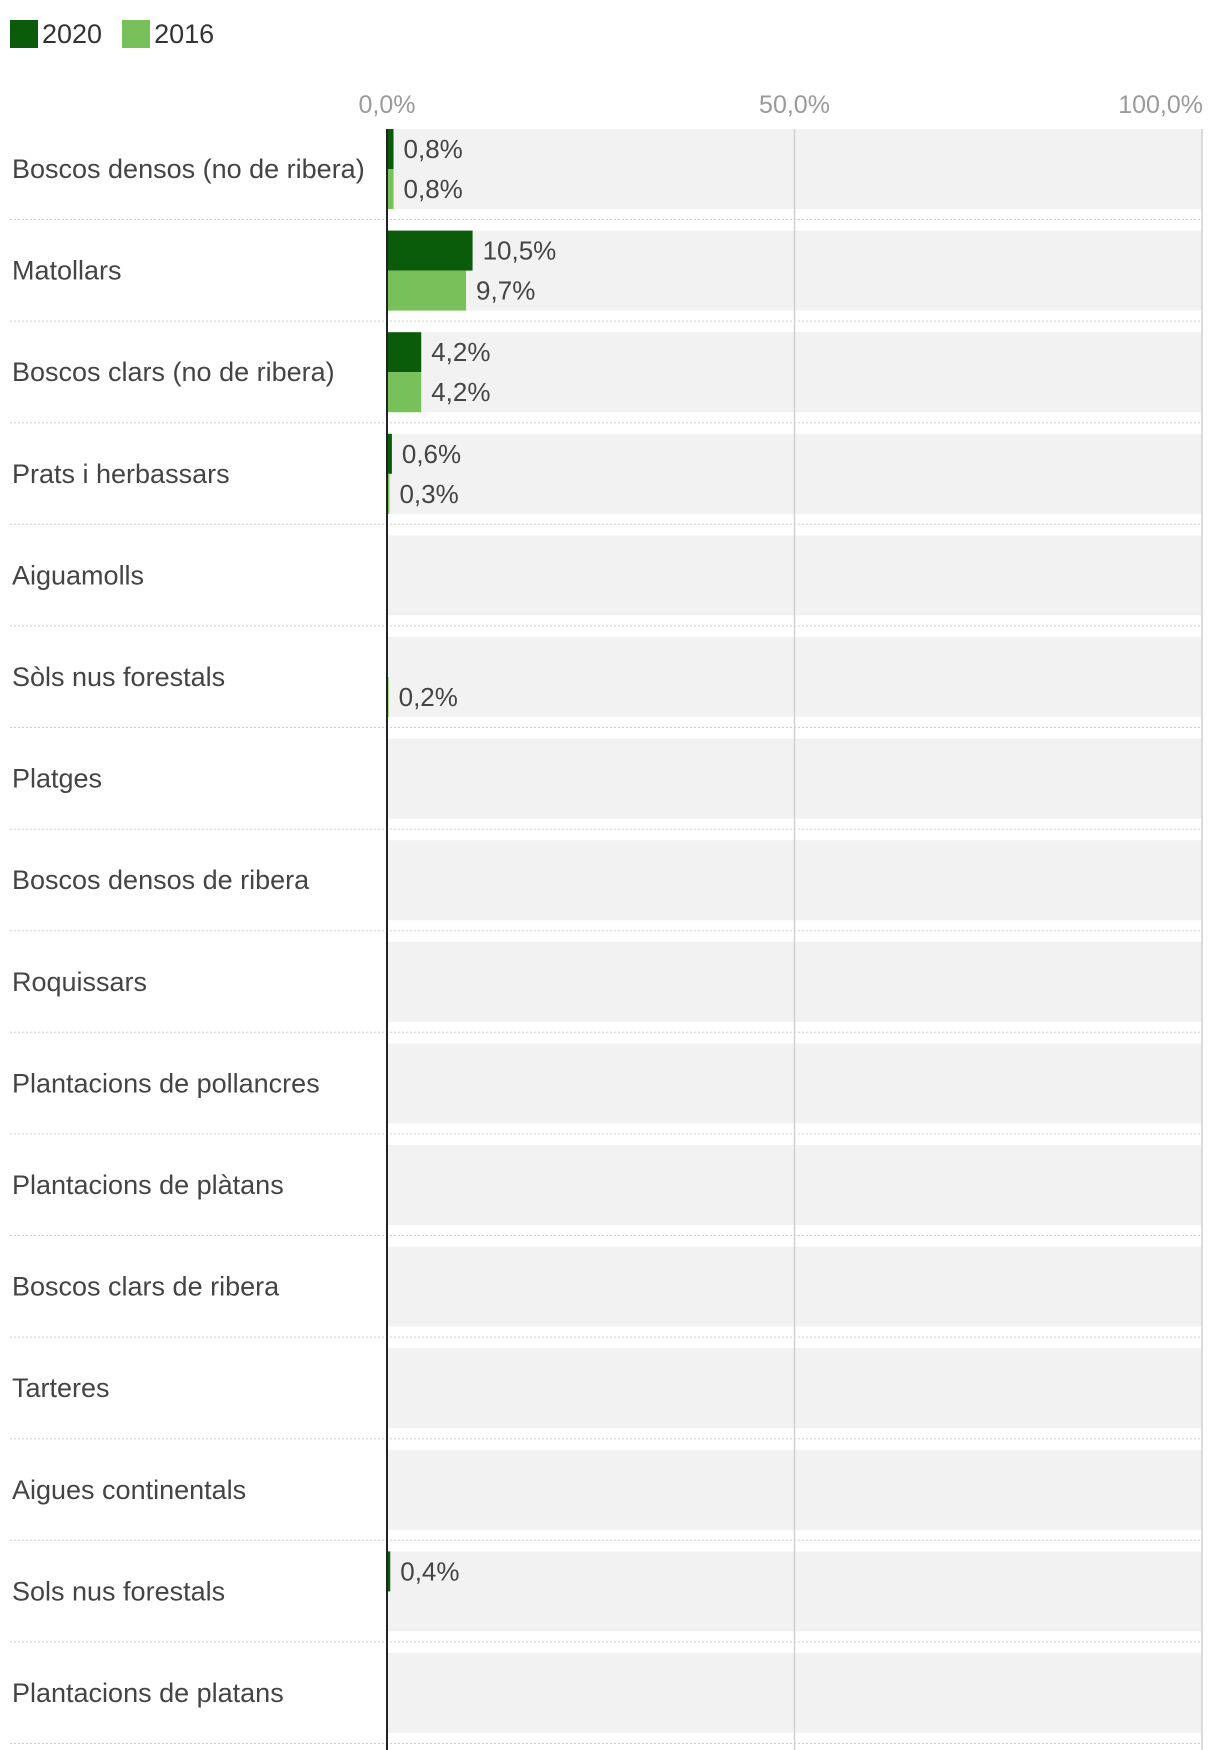 This screenshot has height=1750, width=1220. I want to click on legend-item-2020: 2020, so click(56, 34).